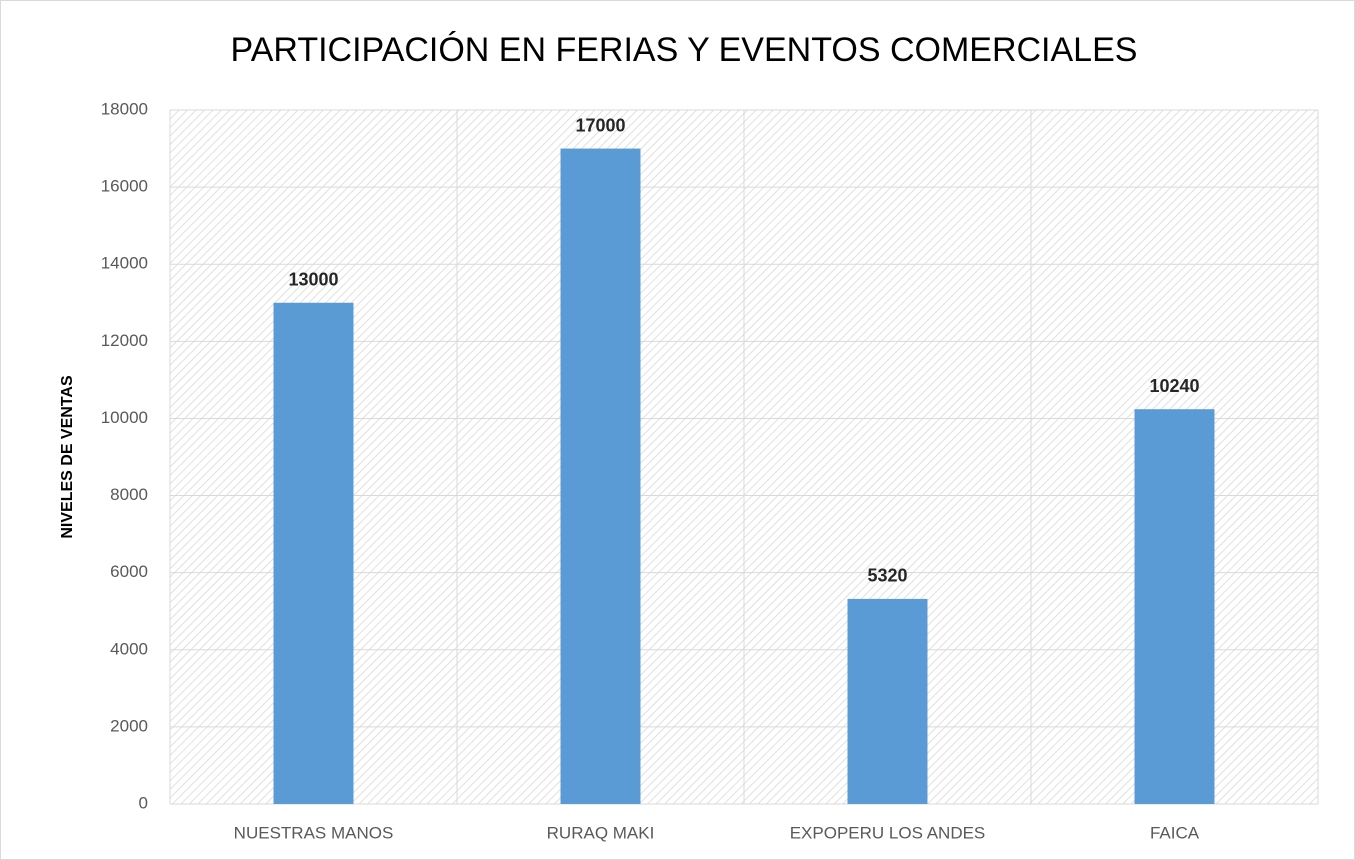  Describe the element at coordinates (888, 832) in the screenshot. I see `x-tick-label: EXPOPERU LOS ANDES` at that location.